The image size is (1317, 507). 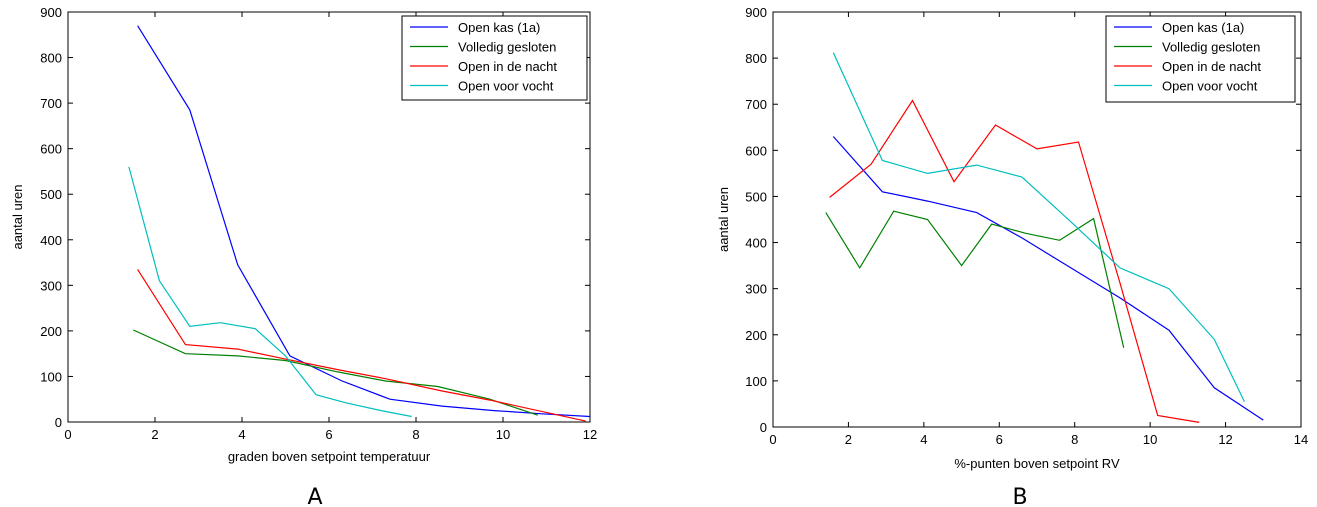 What do you see at coordinates (756, 12) in the screenshot?
I see `chart2-y-tick-label-9: 900` at bounding box center [756, 12].